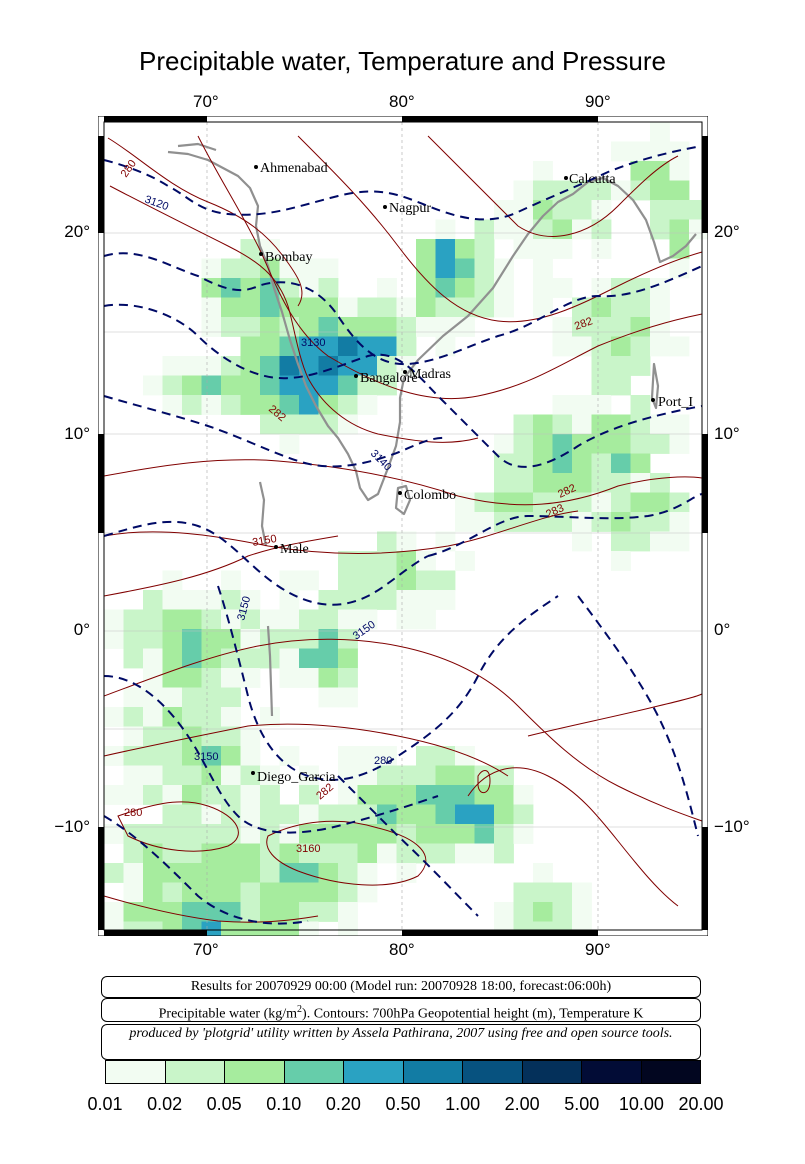 The width and height of the screenshot is (805, 1164). Describe the element at coordinates (133, 813) in the screenshot. I see `contour-label: 280` at that location.